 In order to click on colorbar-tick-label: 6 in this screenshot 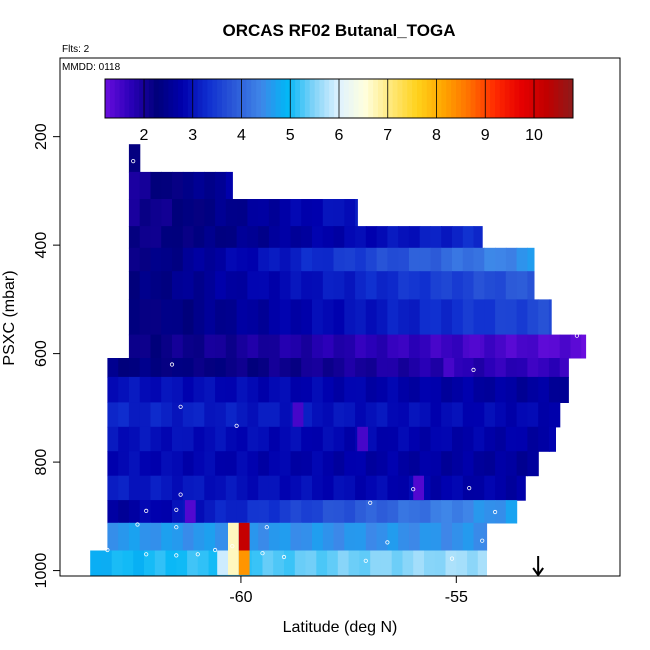, I will do `click(339, 135)`.